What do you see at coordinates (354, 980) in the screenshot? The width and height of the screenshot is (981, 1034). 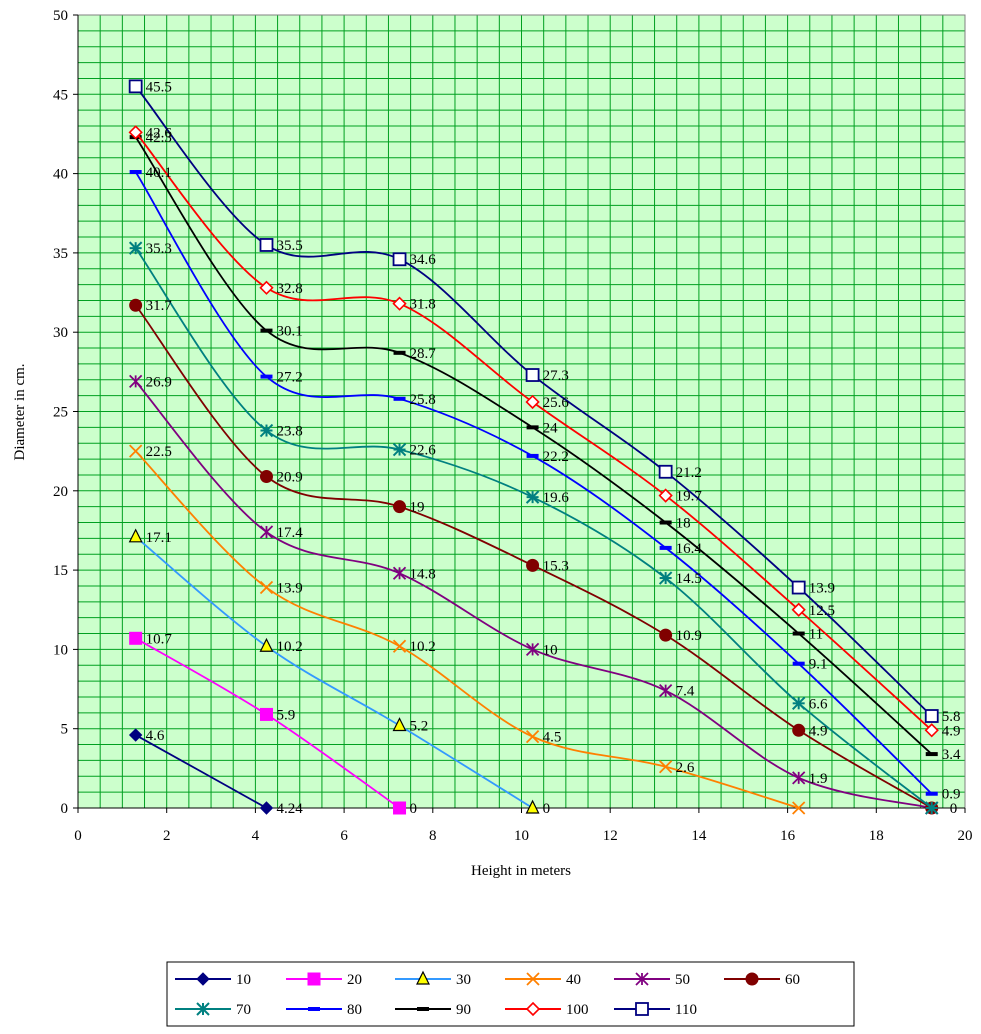 I see `legend-label: 20` at bounding box center [354, 980].